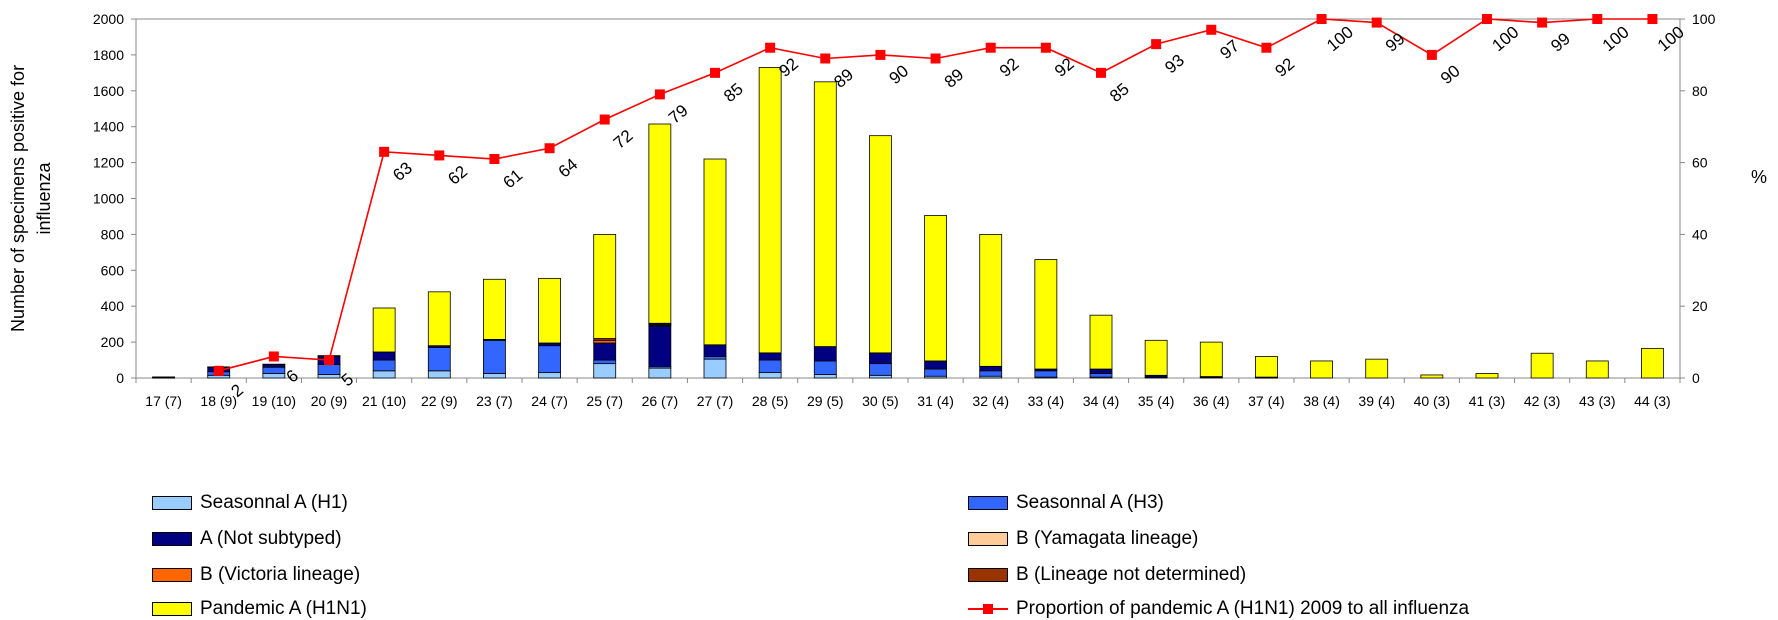 The width and height of the screenshot is (1778, 620). I want to click on proportion-data-label: 85, so click(733, 92).